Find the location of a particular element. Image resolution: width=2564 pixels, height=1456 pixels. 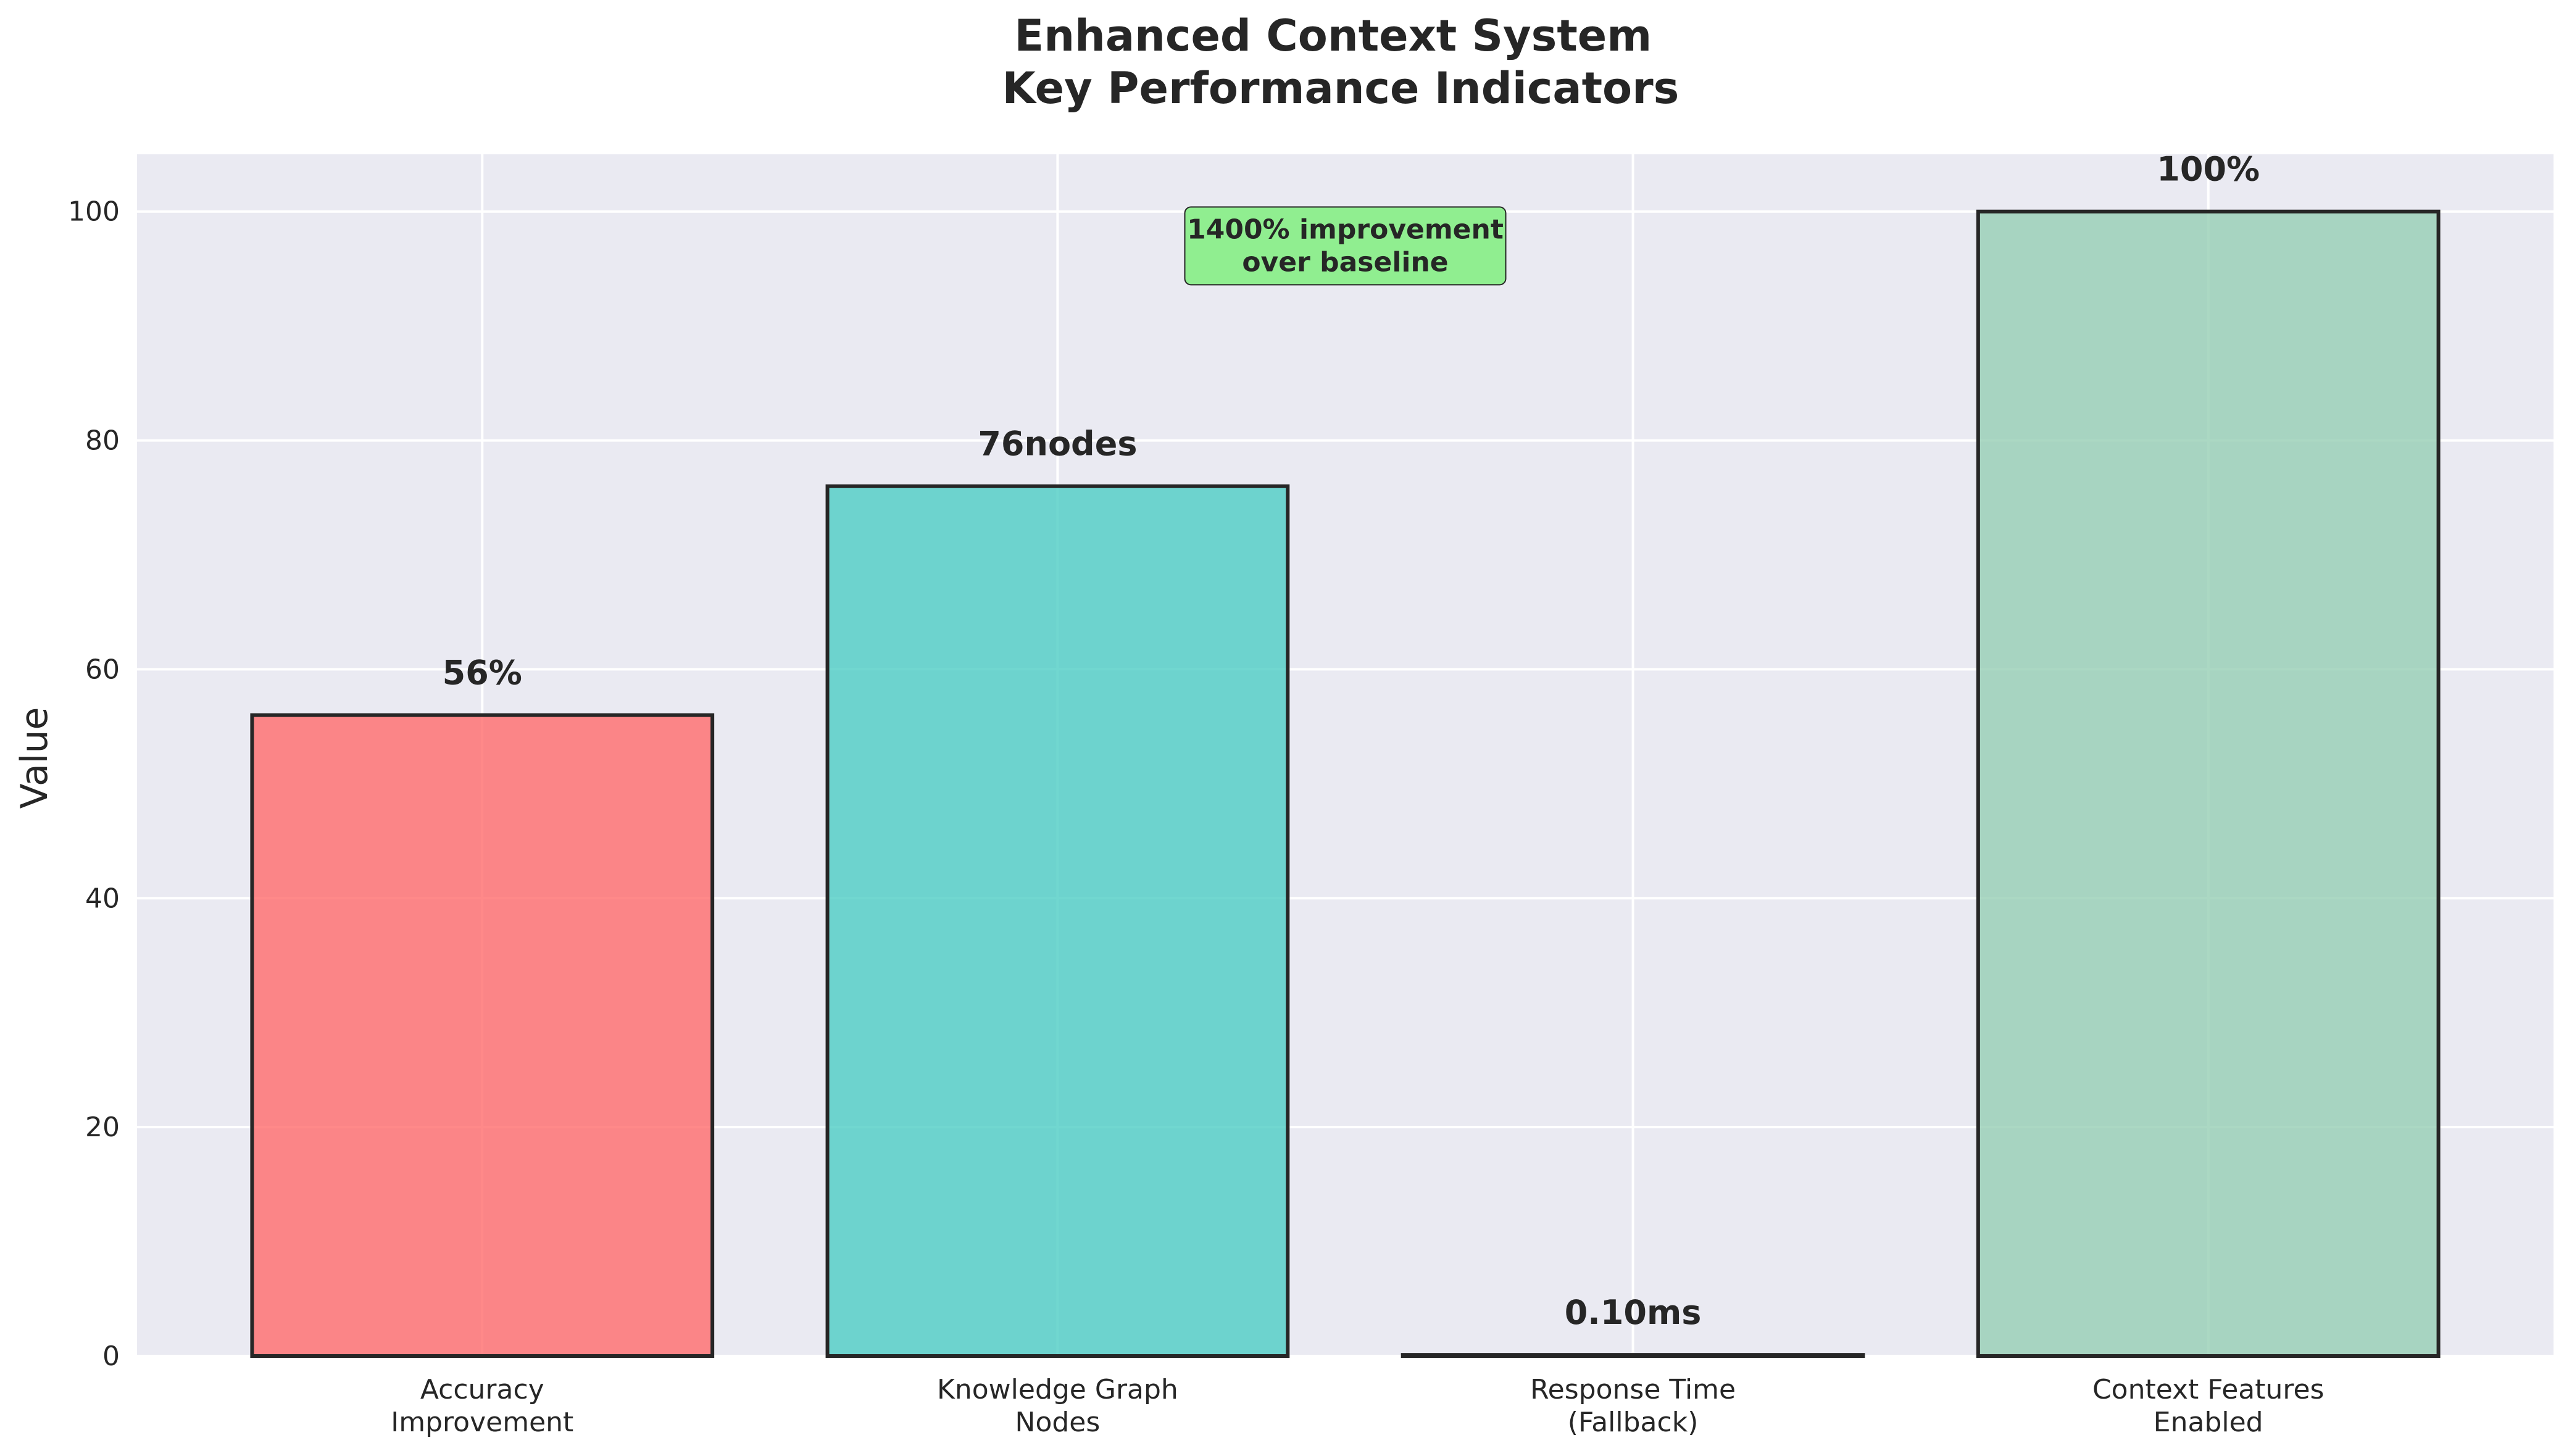

y-tick-label: 100 is located at coordinates (94, 212).